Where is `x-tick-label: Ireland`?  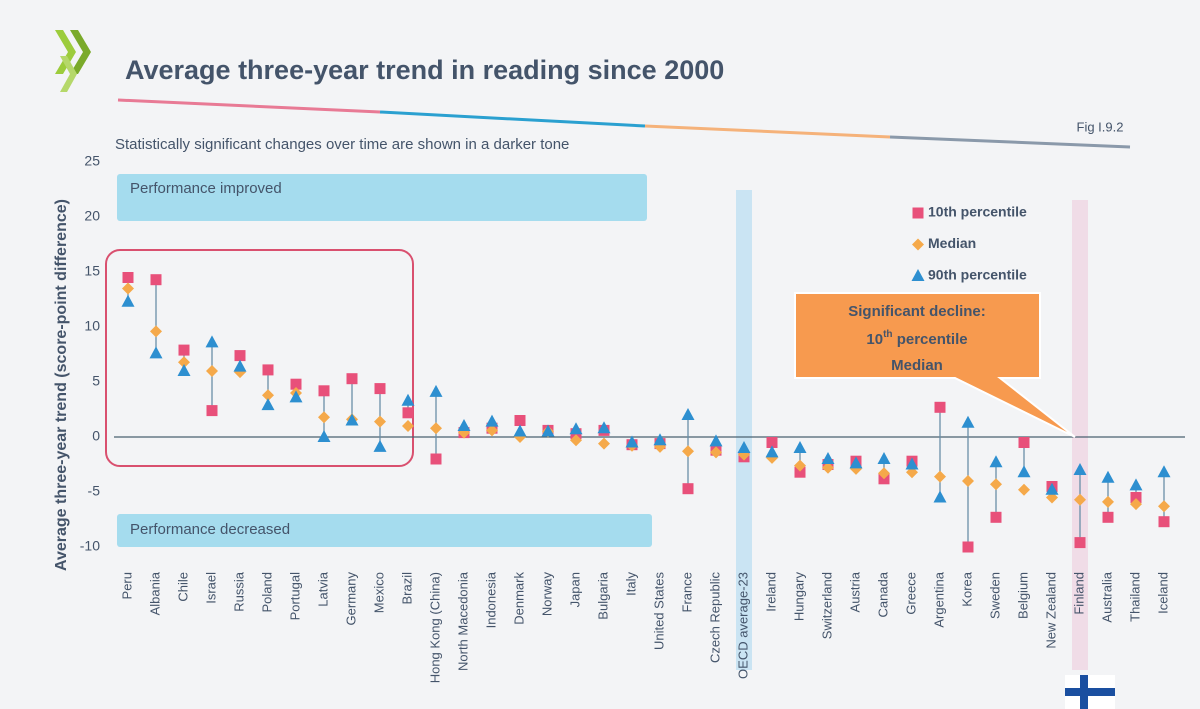 x-tick-label: Ireland is located at coordinates (770, 592).